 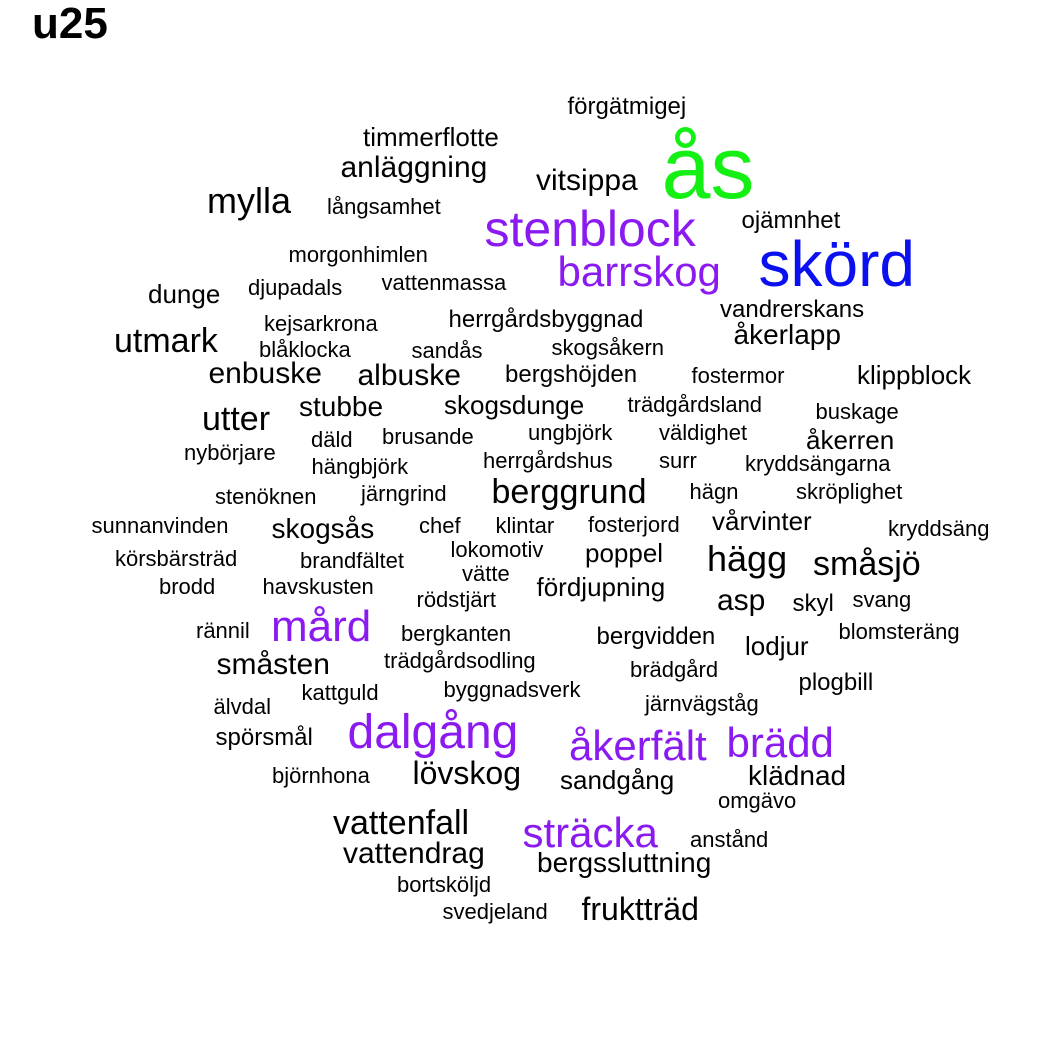 I want to click on cloud-word: hägg, so click(x=747, y=559).